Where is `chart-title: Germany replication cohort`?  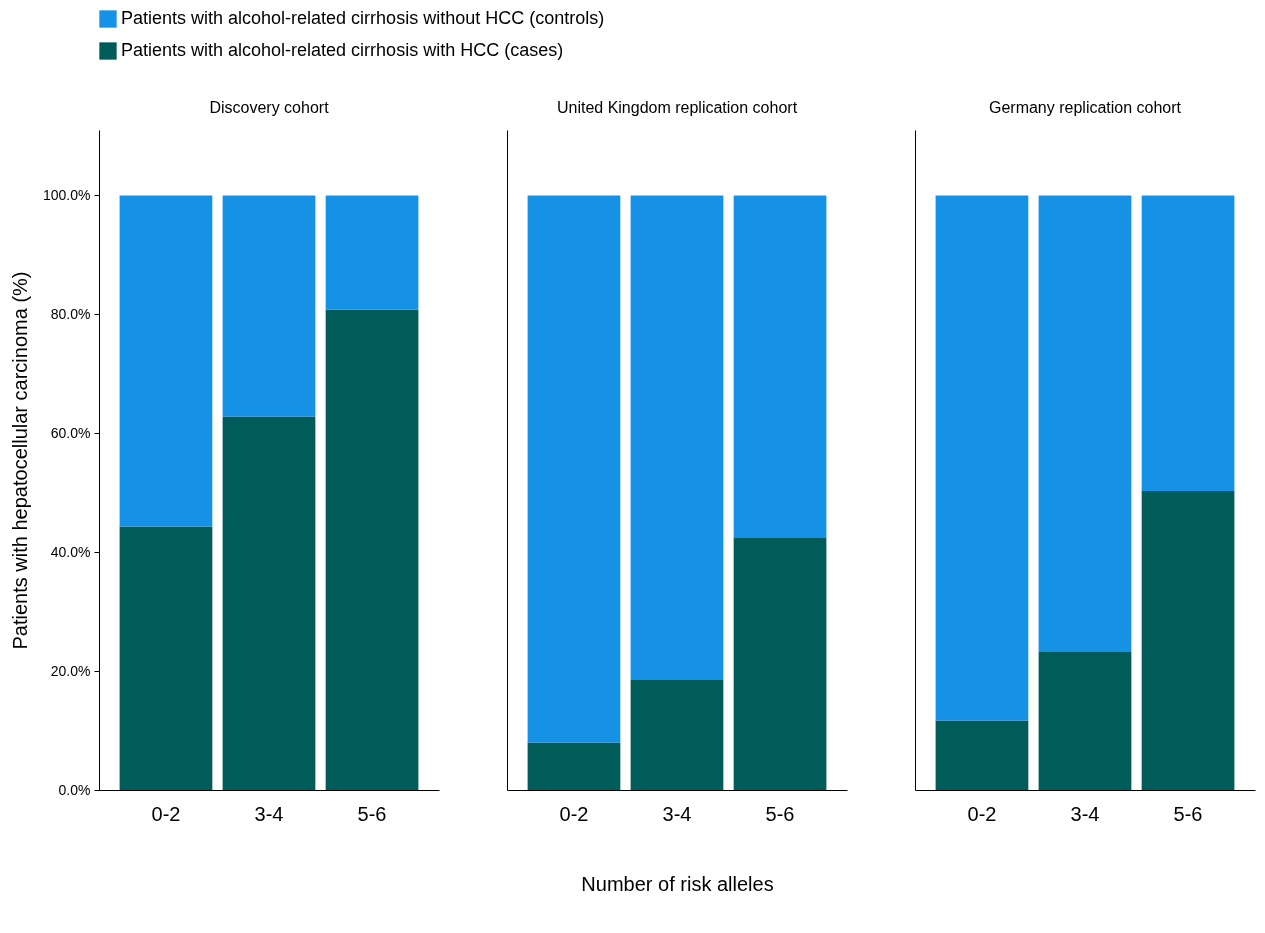 chart-title: Germany replication cohort is located at coordinates (1085, 107).